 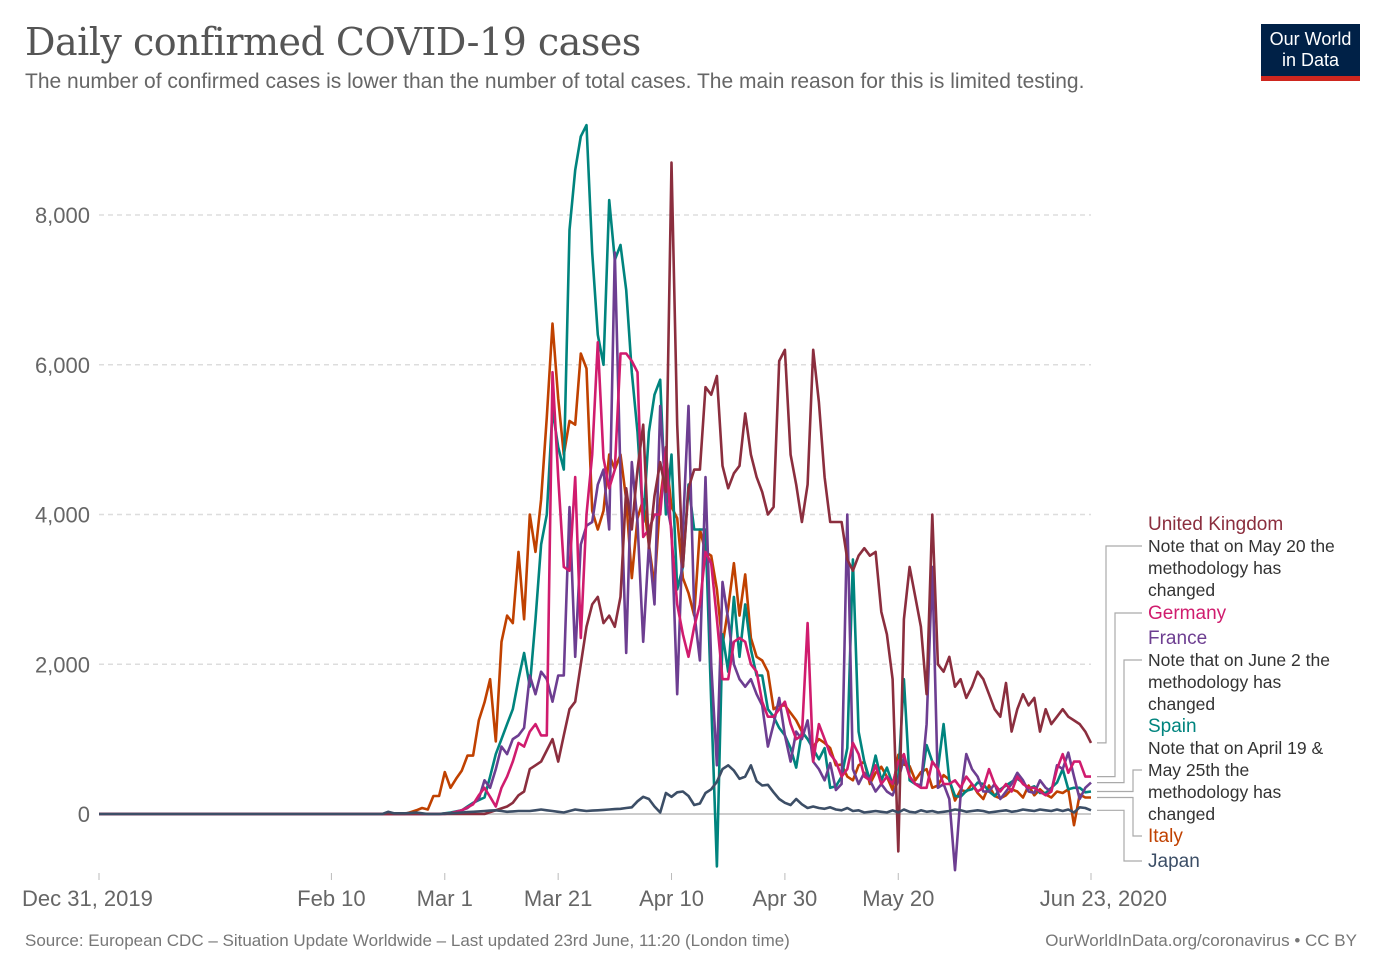 I want to click on legend-connector-italy, so click(x=1119, y=816).